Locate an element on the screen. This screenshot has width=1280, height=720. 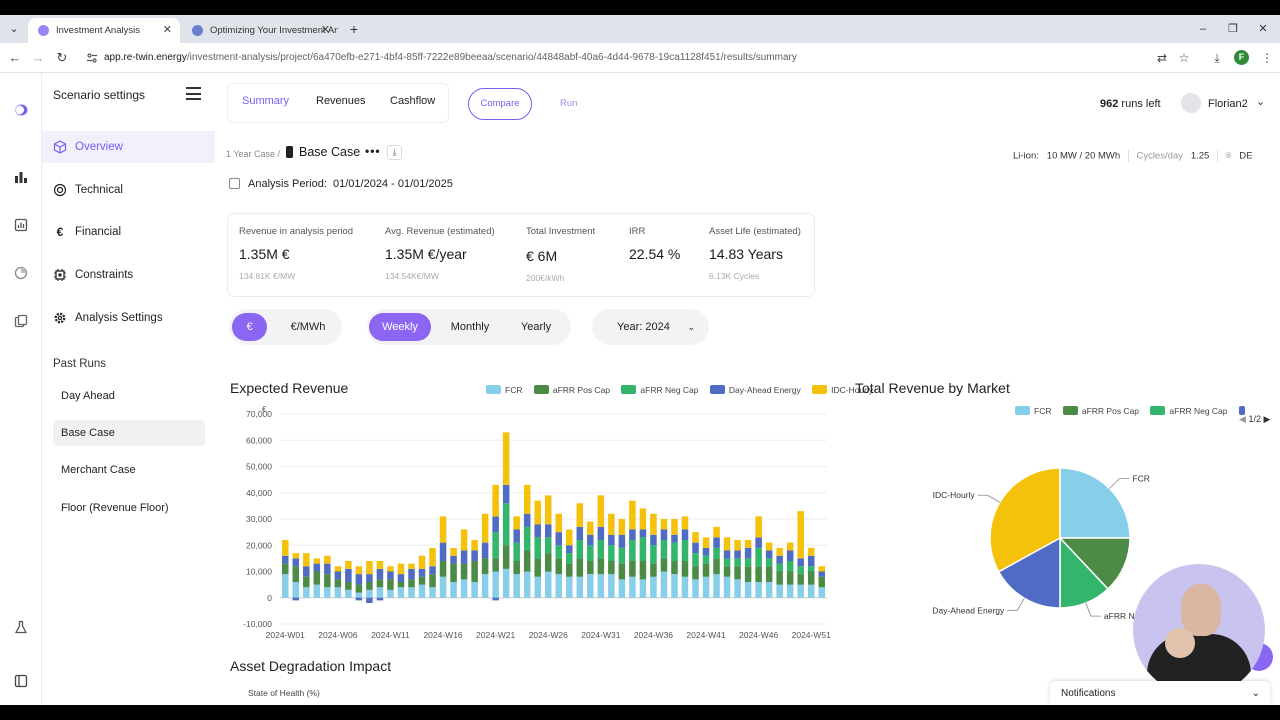
x-tick-label: 2024-W26 is located at coordinates (548, 635).